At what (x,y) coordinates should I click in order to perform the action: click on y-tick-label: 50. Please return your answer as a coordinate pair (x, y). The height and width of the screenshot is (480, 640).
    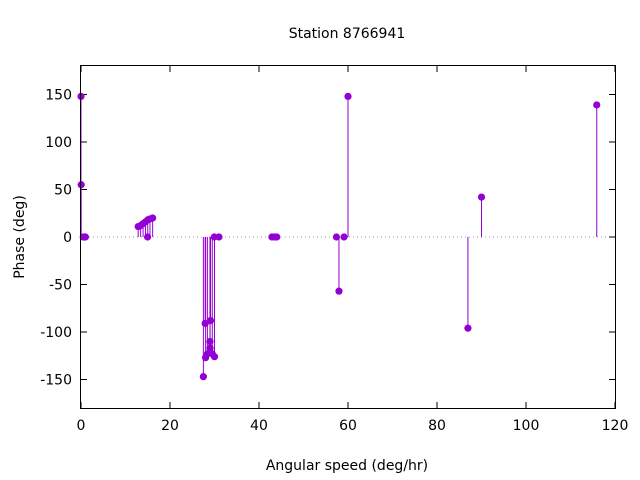
    Looking at the image, I should click on (63, 191).